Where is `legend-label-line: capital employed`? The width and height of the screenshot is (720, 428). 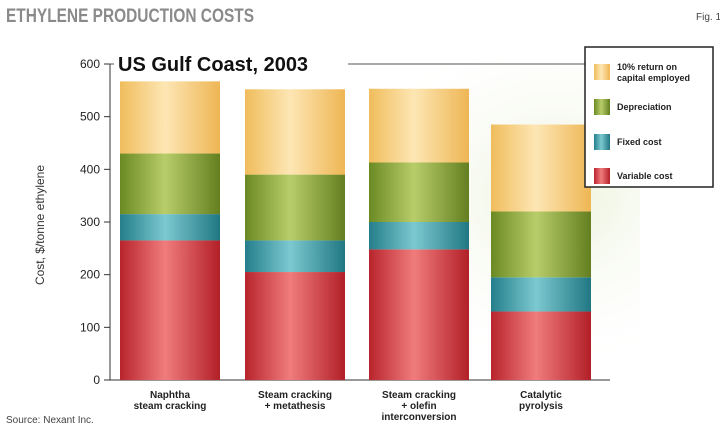 legend-label-line: capital employed is located at coordinates (653, 78).